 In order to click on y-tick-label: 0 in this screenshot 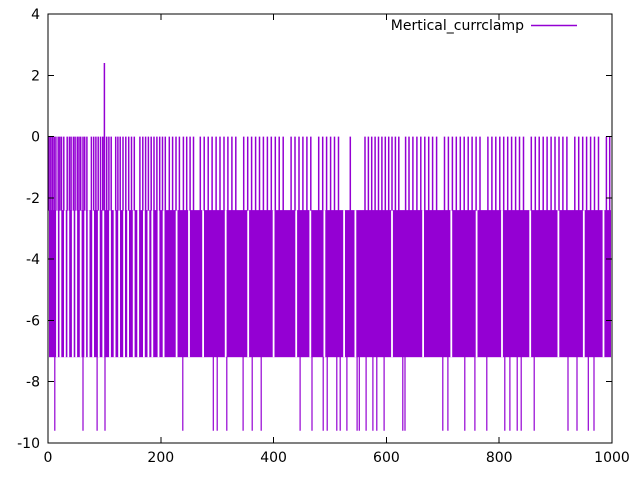, I will do `click(35, 138)`.